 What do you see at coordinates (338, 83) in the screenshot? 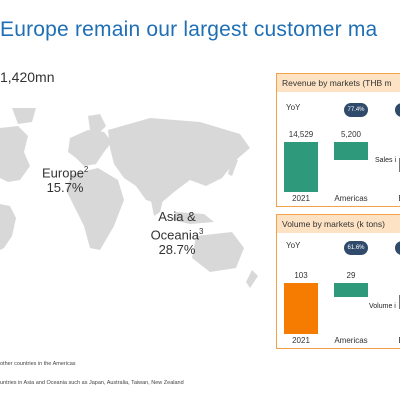
I see `revenue-panel-header: Revenue by markets (THB m` at bounding box center [338, 83].